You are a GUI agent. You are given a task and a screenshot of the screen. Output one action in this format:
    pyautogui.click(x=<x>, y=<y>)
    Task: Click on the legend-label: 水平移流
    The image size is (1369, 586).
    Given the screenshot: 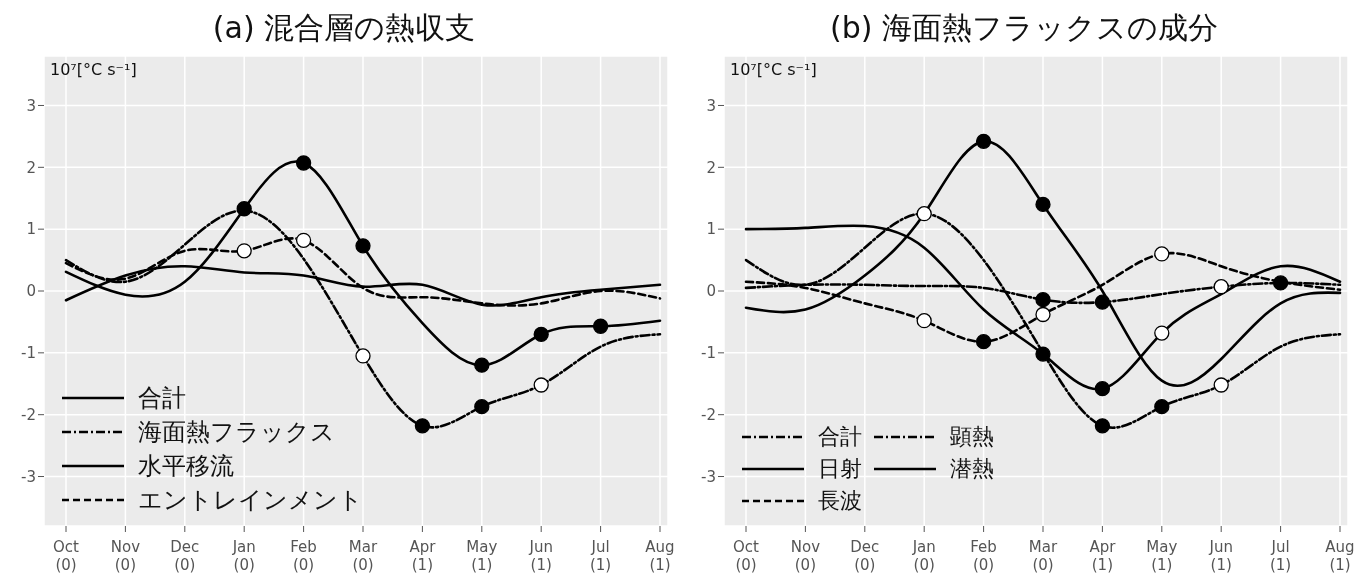 What is the action you would take?
    pyautogui.click(x=186, y=466)
    